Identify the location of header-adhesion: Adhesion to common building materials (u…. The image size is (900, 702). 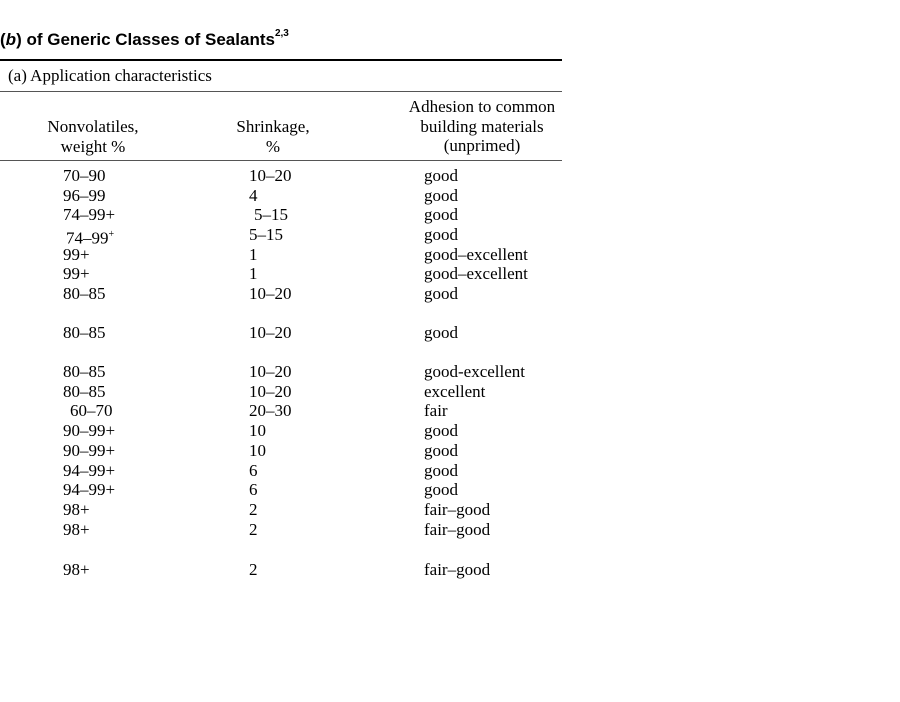
(482, 126).